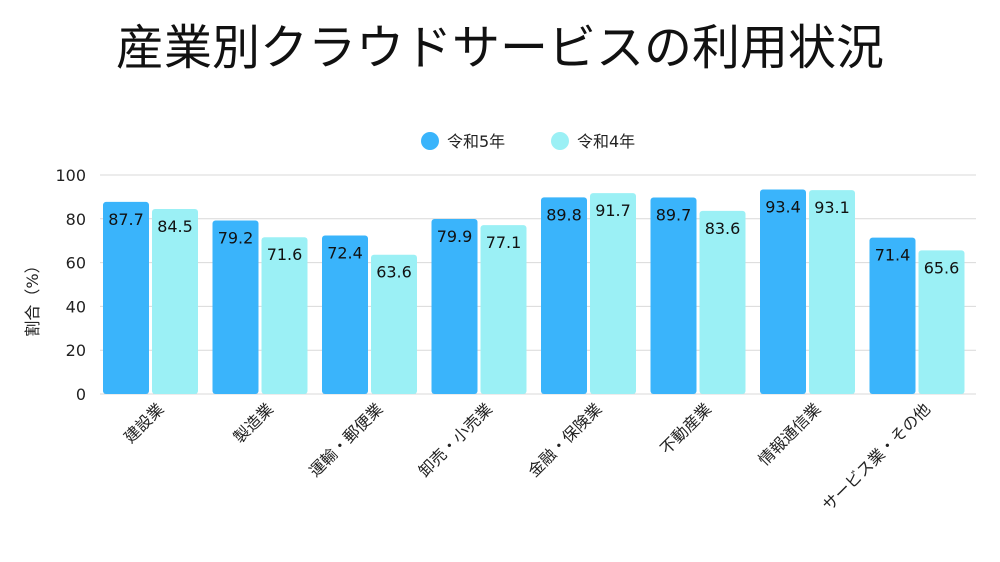 This screenshot has width=1000, height=562. I want to click on y-tick-label: 40, so click(76, 306).